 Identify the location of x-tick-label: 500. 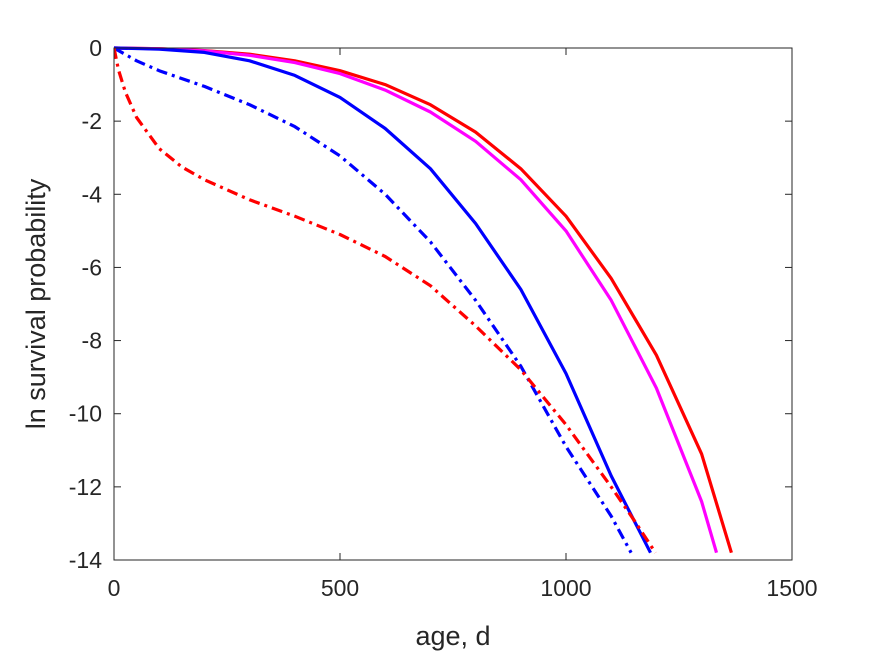
(340, 588).